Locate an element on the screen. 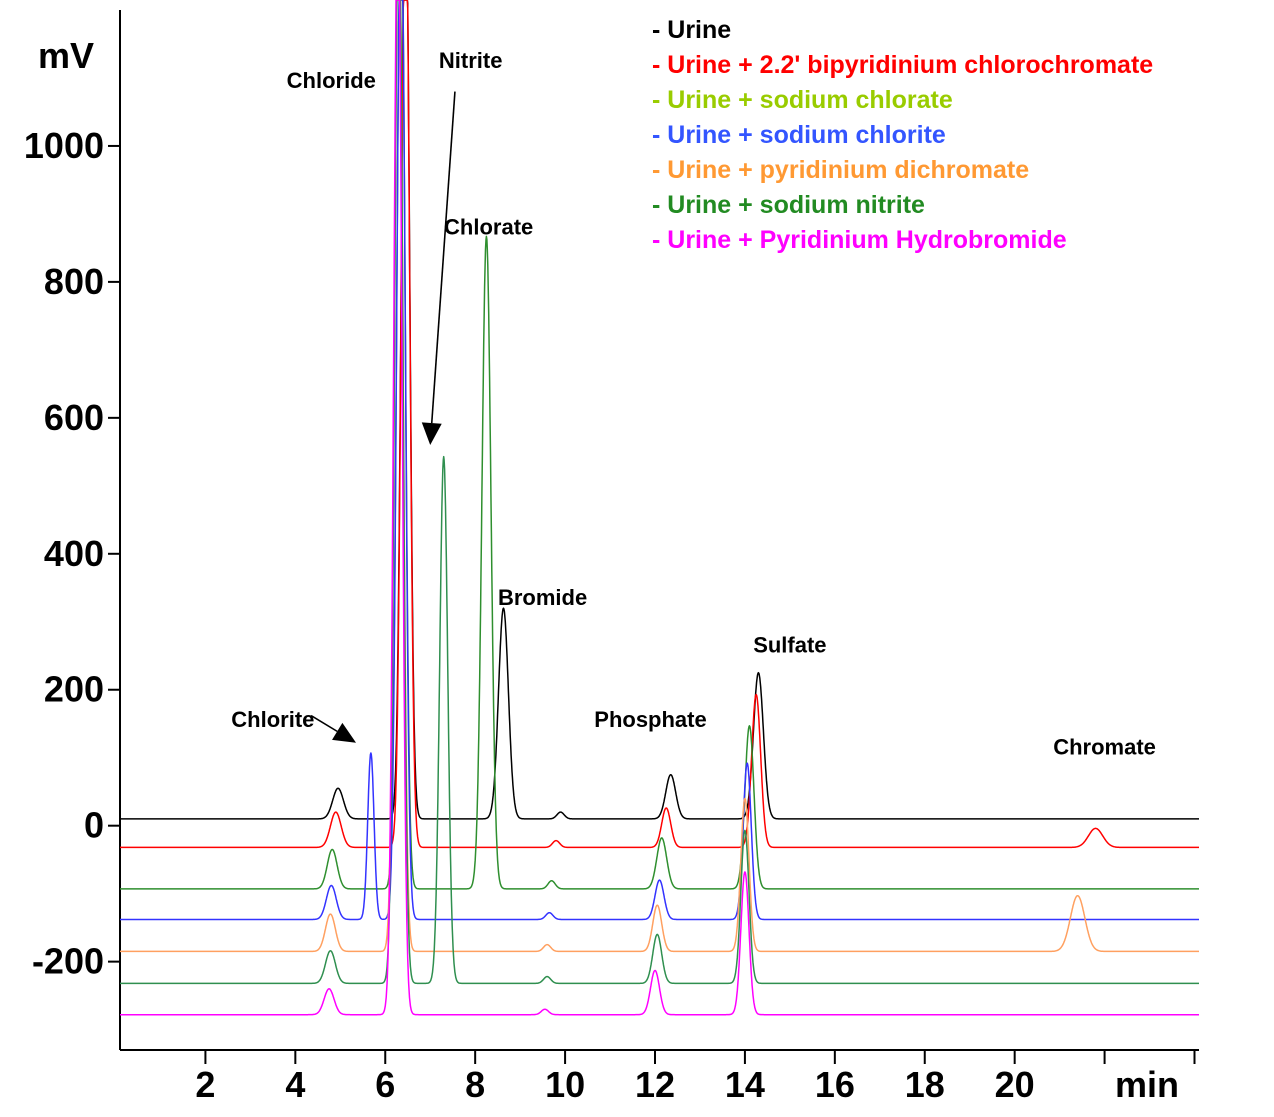 This screenshot has height=1117, width=1274. peak-label: Chloride is located at coordinates (331, 80).